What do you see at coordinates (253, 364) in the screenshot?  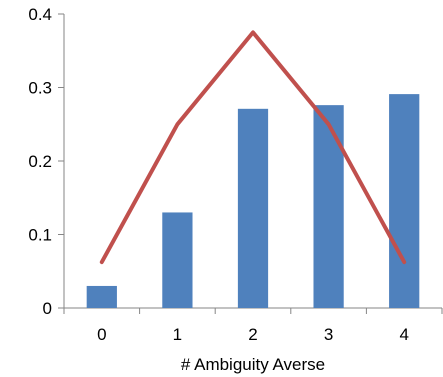 I see `x-axis-title: # Ambiguity Averse` at bounding box center [253, 364].